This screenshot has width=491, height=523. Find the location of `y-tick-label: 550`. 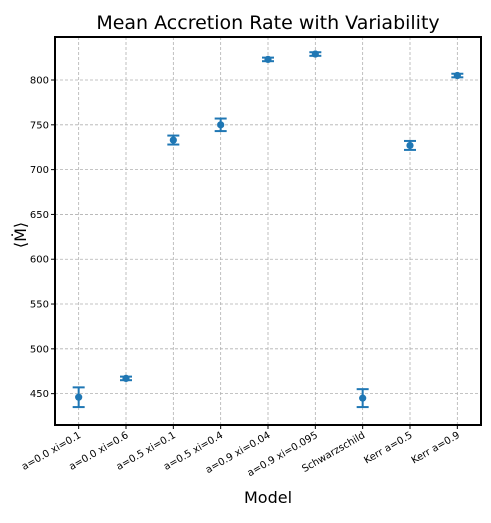

y-tick-label: 550 is located at coordinates (39, 305).